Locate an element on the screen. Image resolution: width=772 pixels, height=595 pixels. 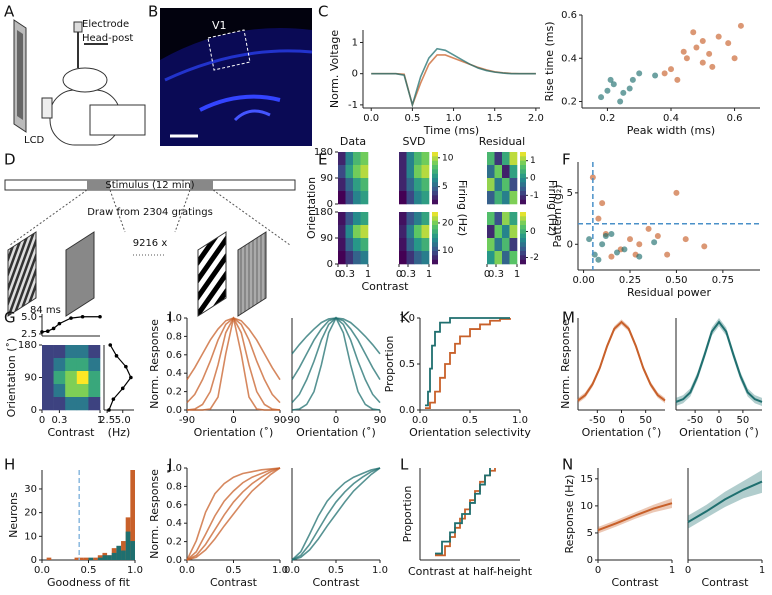
y-tick-label: -1 is located at coordinates (353, 105).